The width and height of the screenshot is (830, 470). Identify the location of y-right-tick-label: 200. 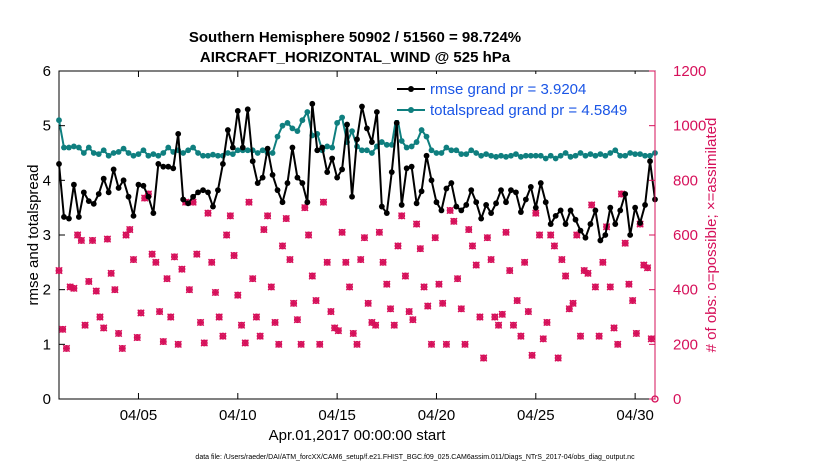
(685, 344).